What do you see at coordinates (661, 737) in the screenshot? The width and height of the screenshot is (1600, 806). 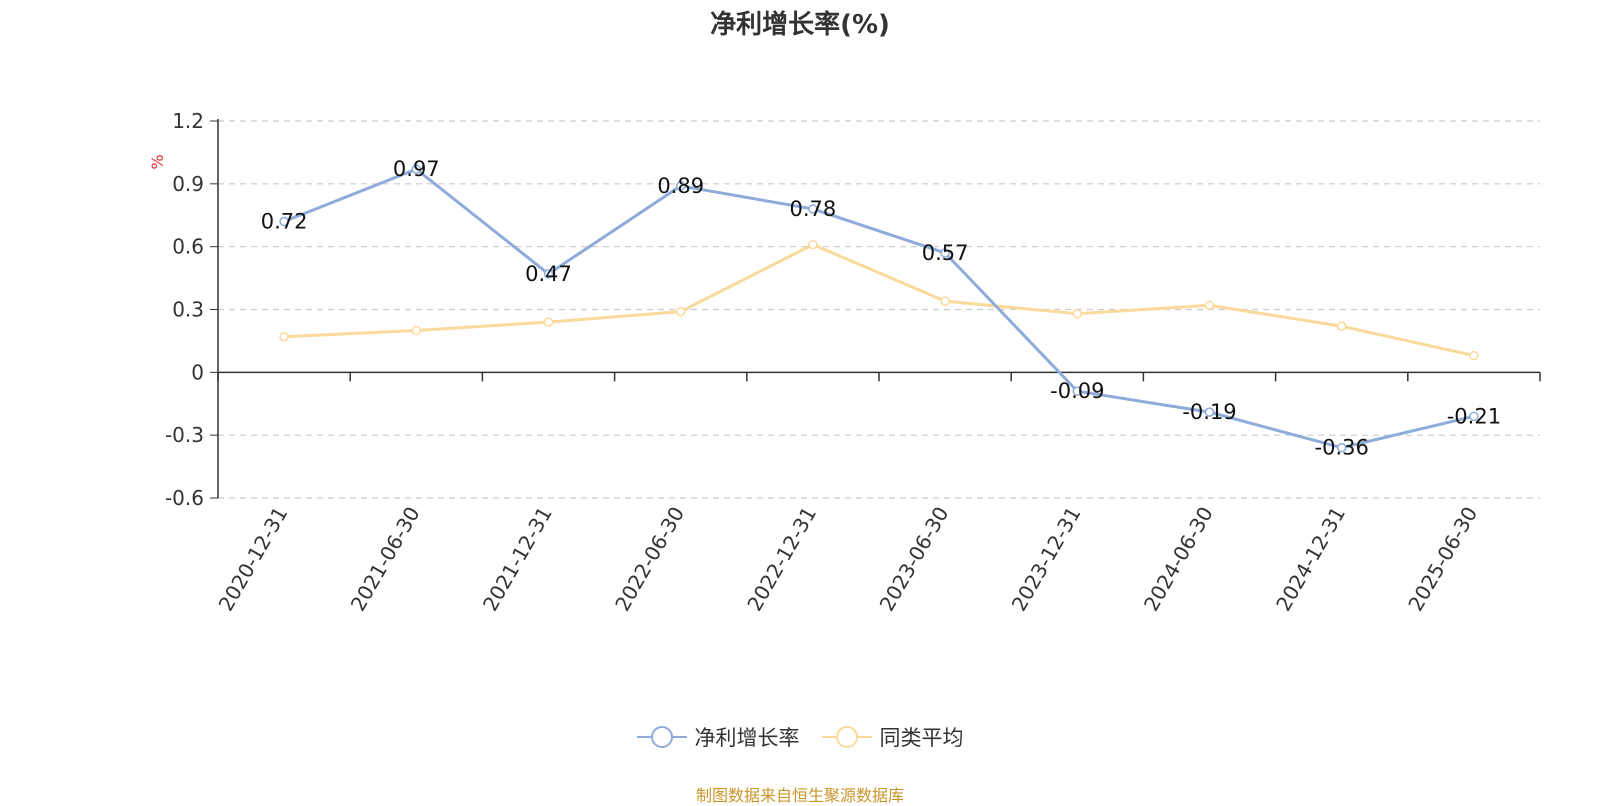 I see `legend-marker-blue-icon` at bounding box center [661, 737].